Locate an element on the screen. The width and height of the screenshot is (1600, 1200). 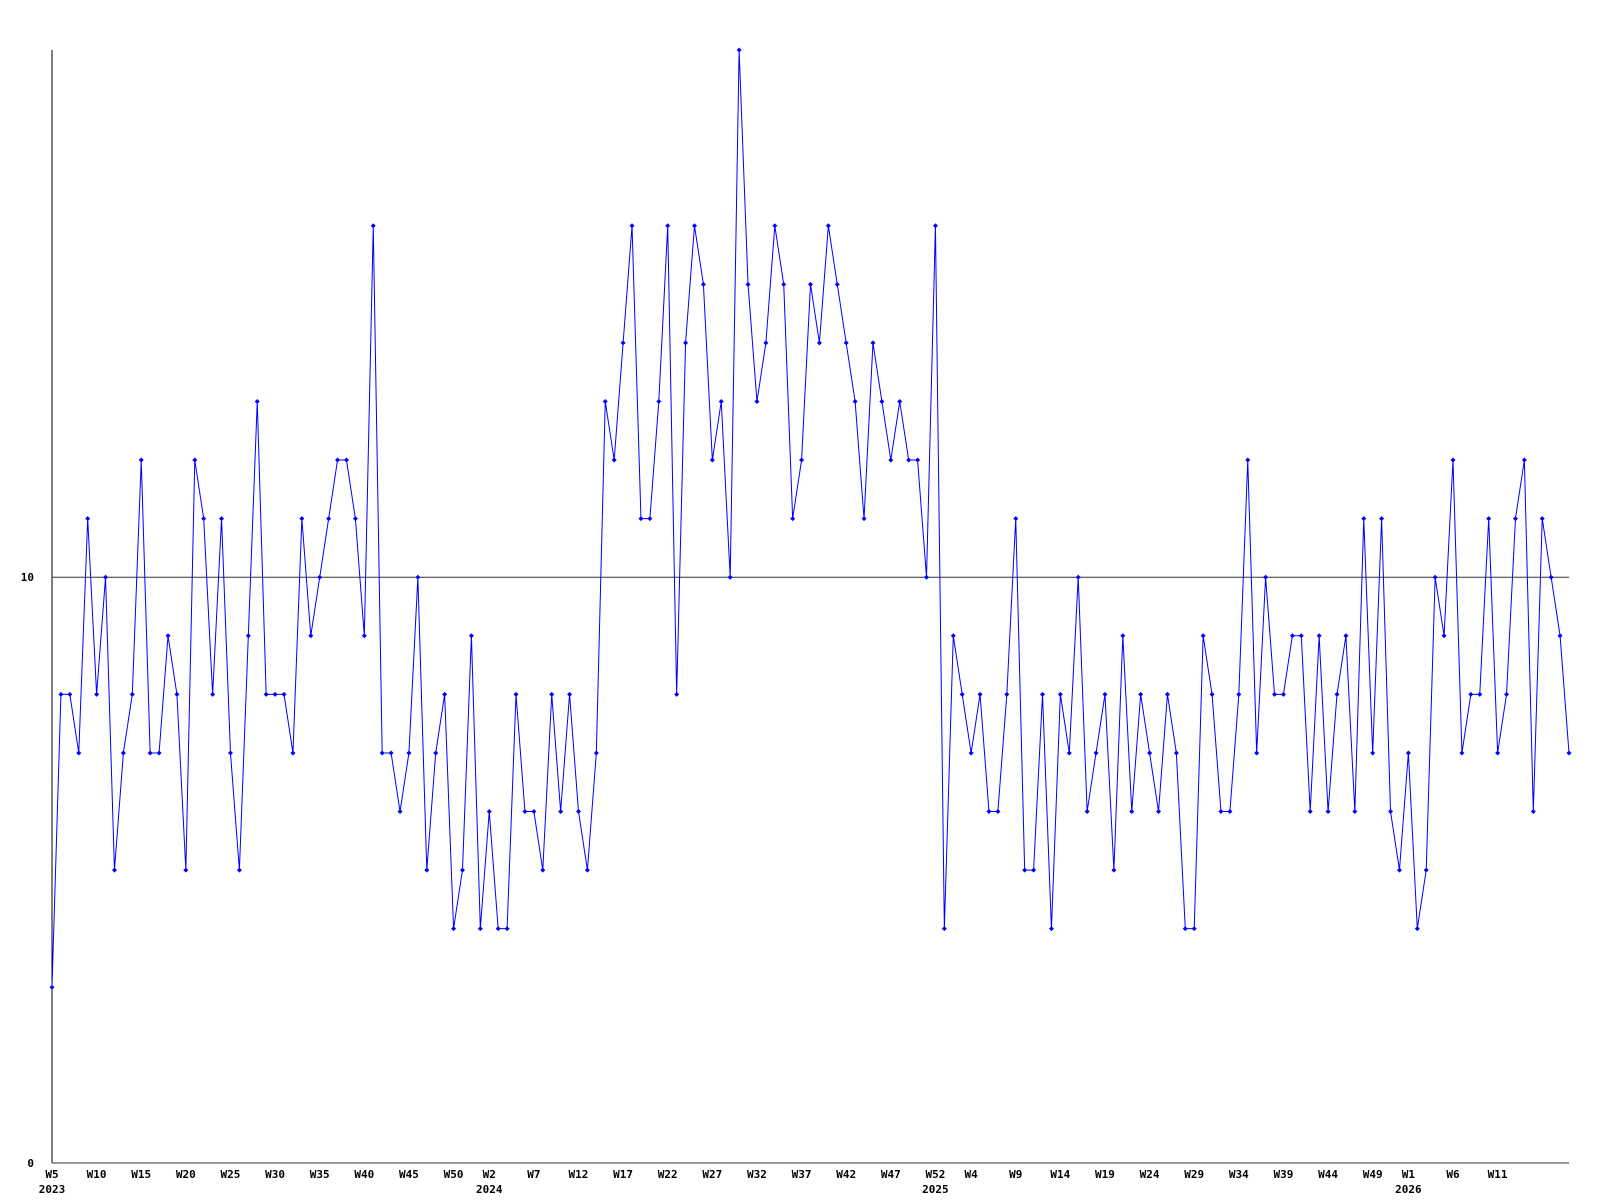
x-tick-label: W25 is located at coordinates (231, 1174).